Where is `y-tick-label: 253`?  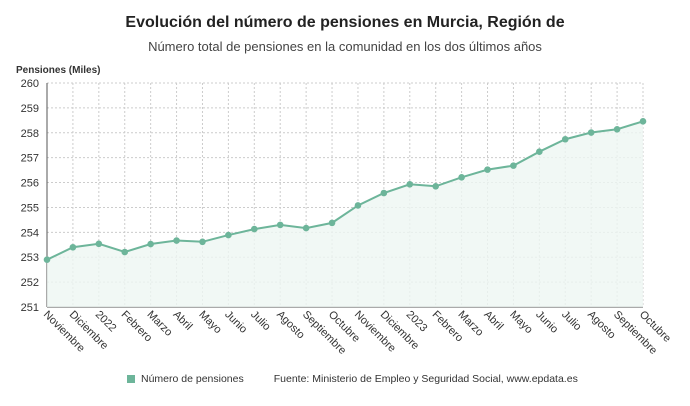
y-tick-label: 253 is located at coordinates (30, 258).